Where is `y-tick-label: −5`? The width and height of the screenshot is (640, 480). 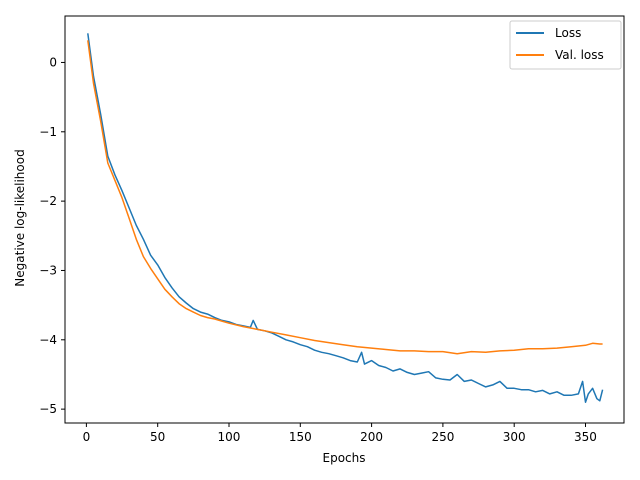 y-tick-label: −5 is located at coordinates (48, 409).